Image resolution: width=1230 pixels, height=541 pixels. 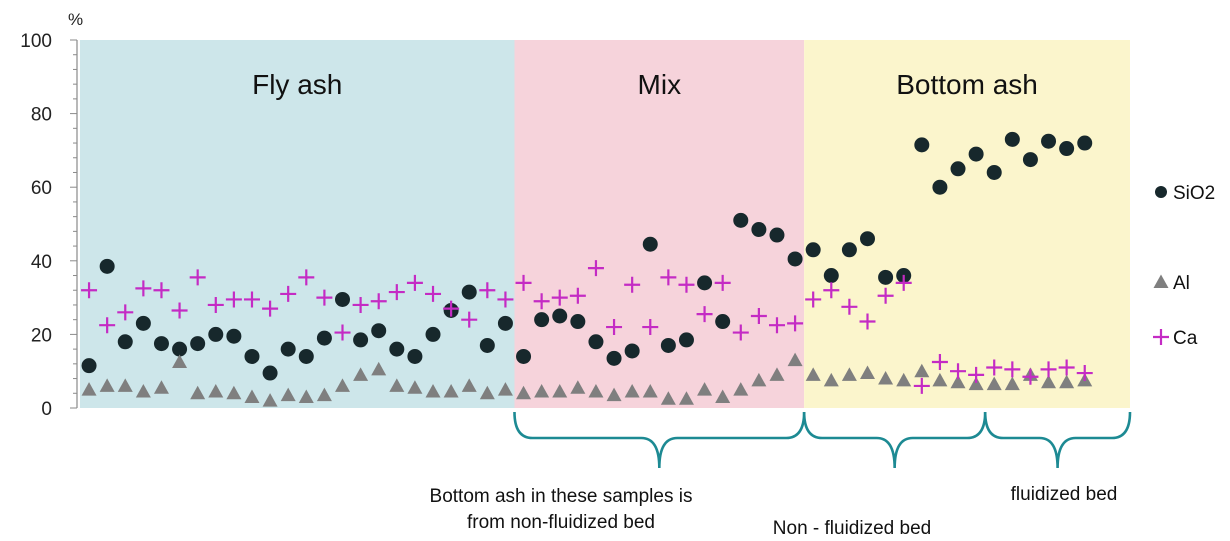 I want to click on y-tick-label: 80, so click(x=41, y=115).